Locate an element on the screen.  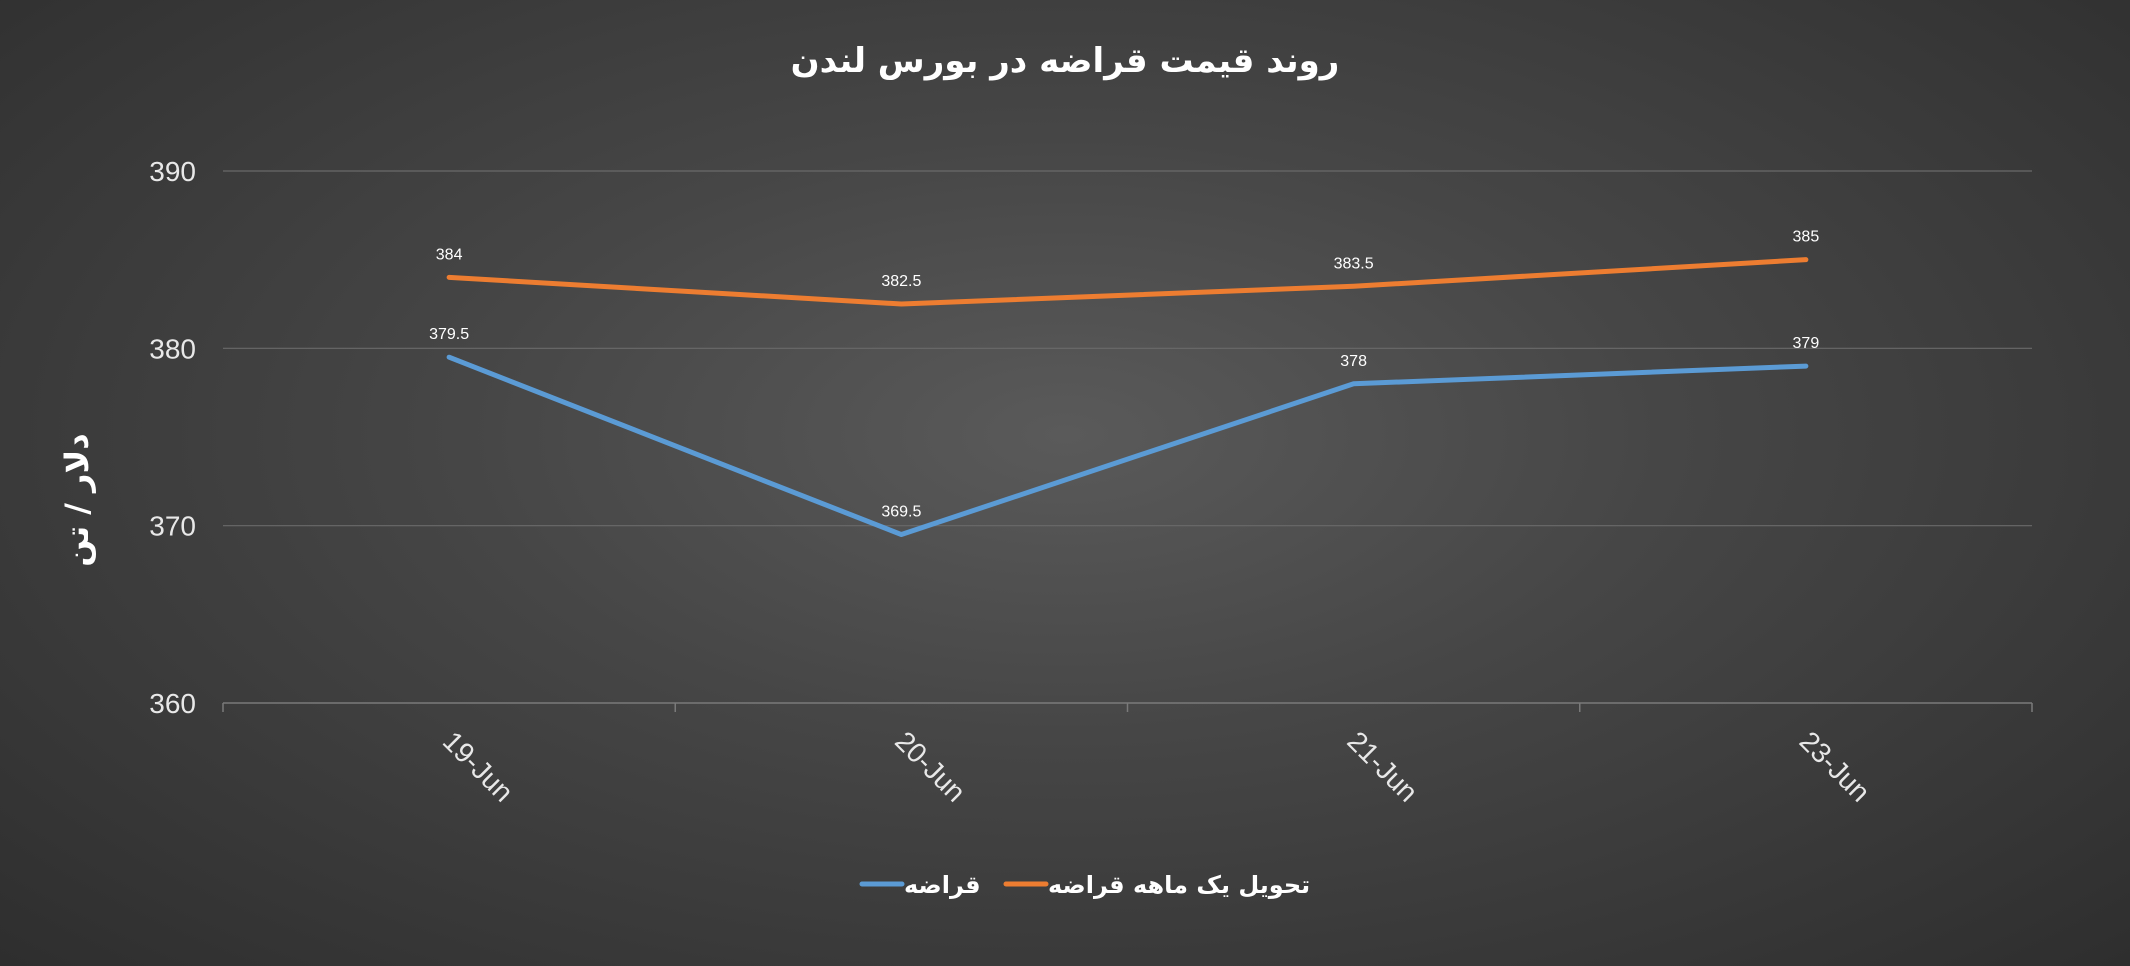
x-tick-label: 21-Jun is located at coordinates (1382, 766).